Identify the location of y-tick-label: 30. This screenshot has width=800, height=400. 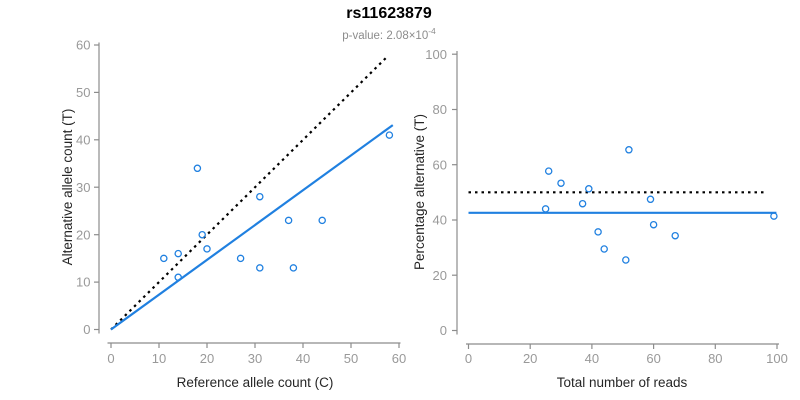
(83, 187).